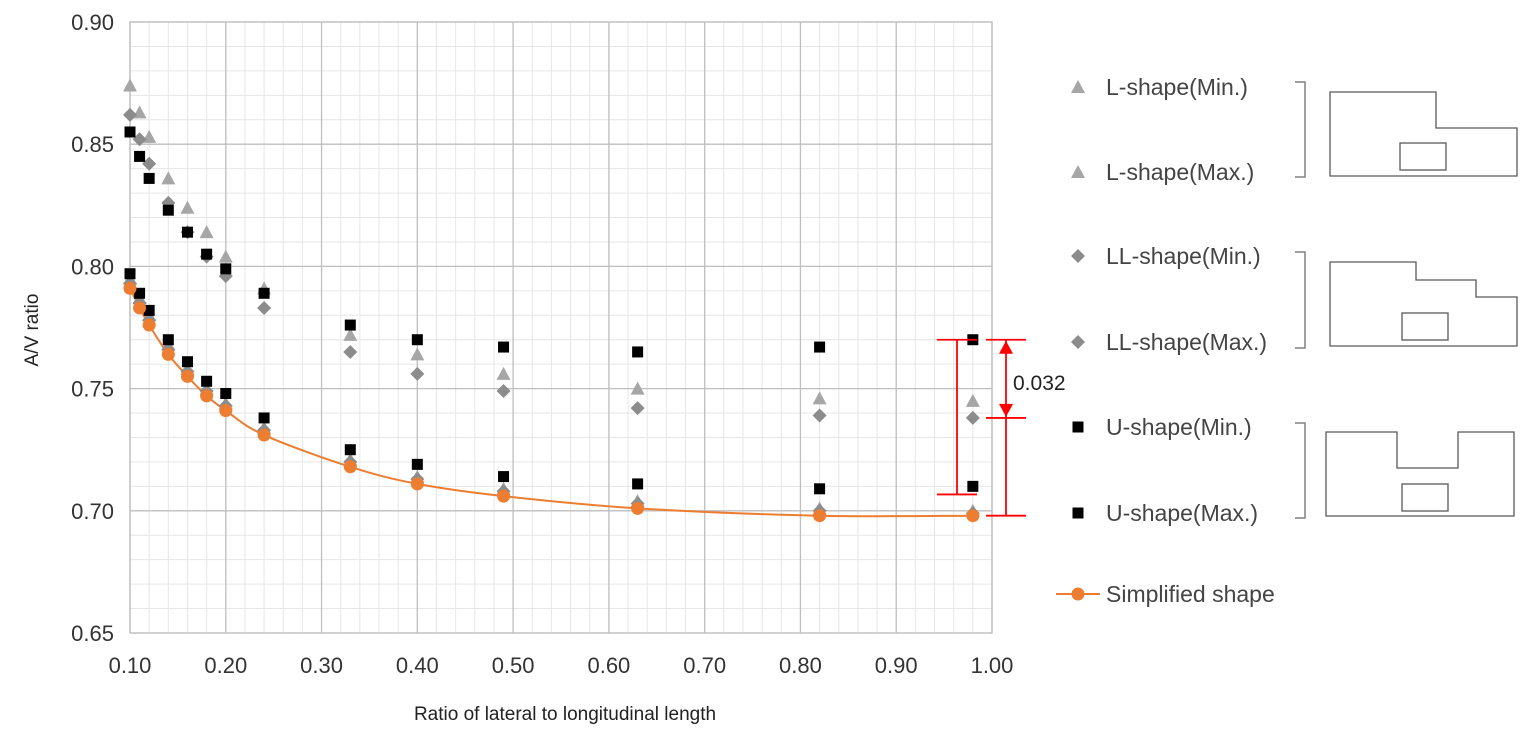  I want to click on y-tick-label: 0.85, so click(92, 144).